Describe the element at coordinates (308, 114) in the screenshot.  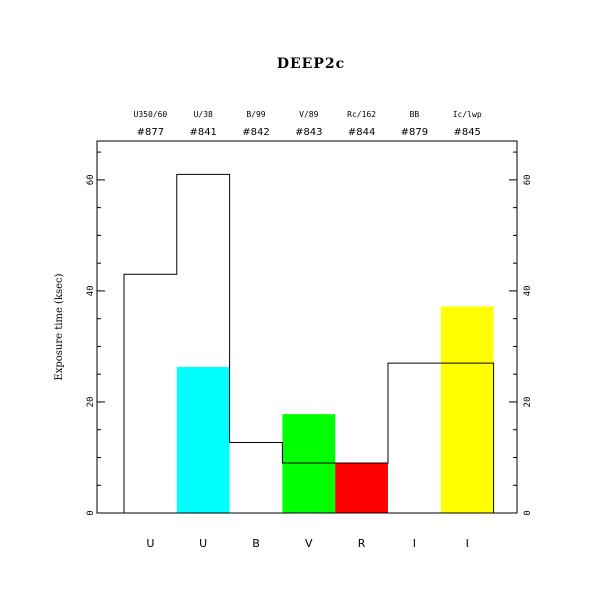
I see `filter-label: V/89` at that location.